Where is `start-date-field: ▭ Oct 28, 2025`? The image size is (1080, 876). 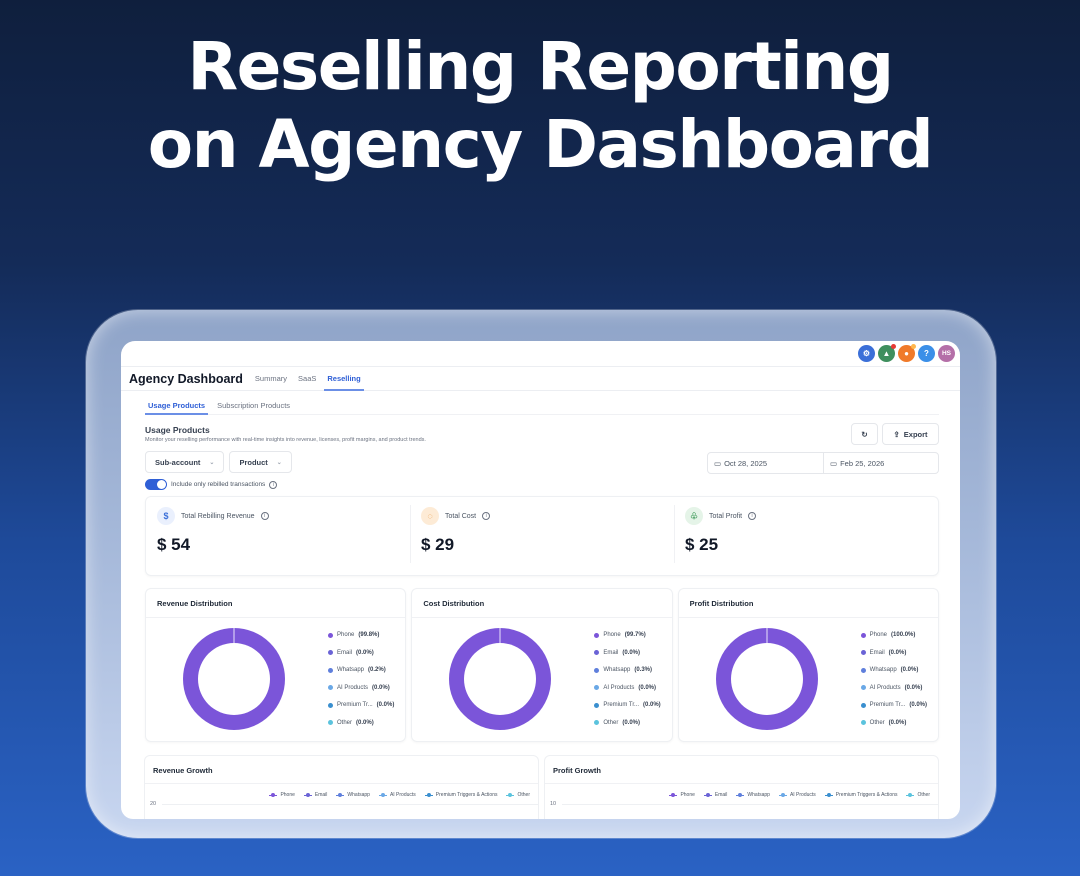
start-date-field: ▭ Oct 28, 2025 is located at coordinates (765, 463).